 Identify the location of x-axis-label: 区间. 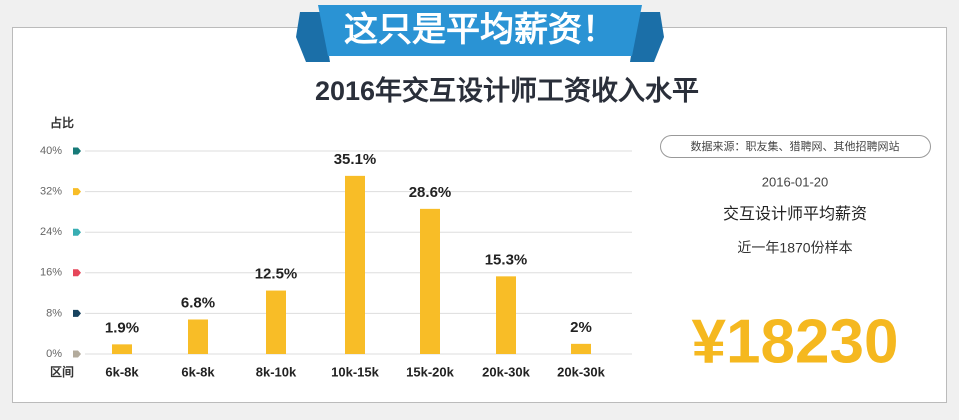
(62, 371).